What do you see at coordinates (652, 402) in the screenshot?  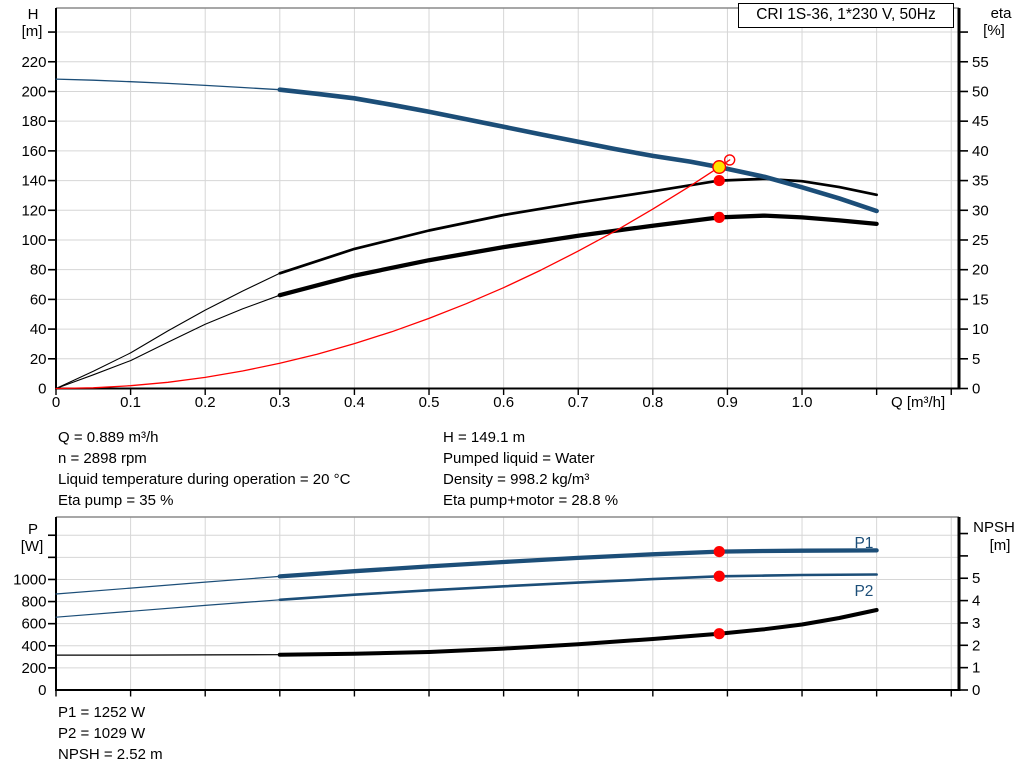 I see `x-tick-label: 0.8` at bounding box center [652, 402].